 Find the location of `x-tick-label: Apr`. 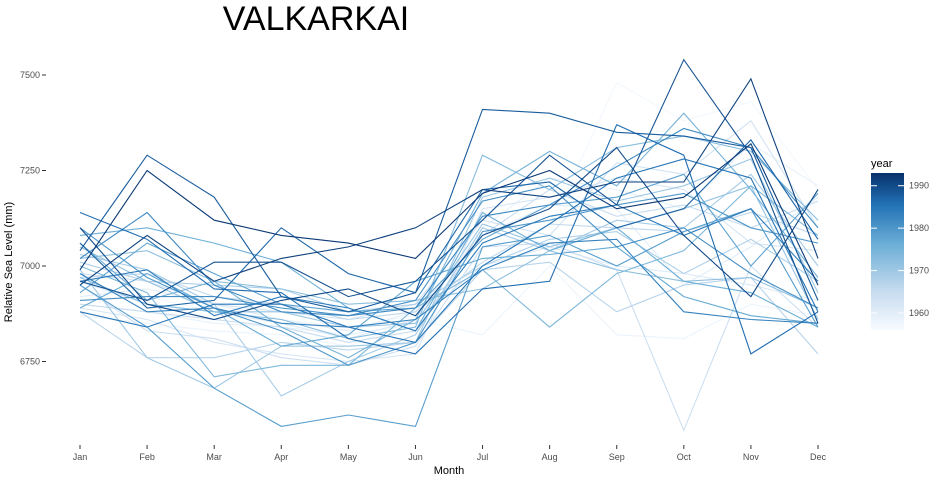

x-tick-label: Apr is located at coordinates (281, 457).